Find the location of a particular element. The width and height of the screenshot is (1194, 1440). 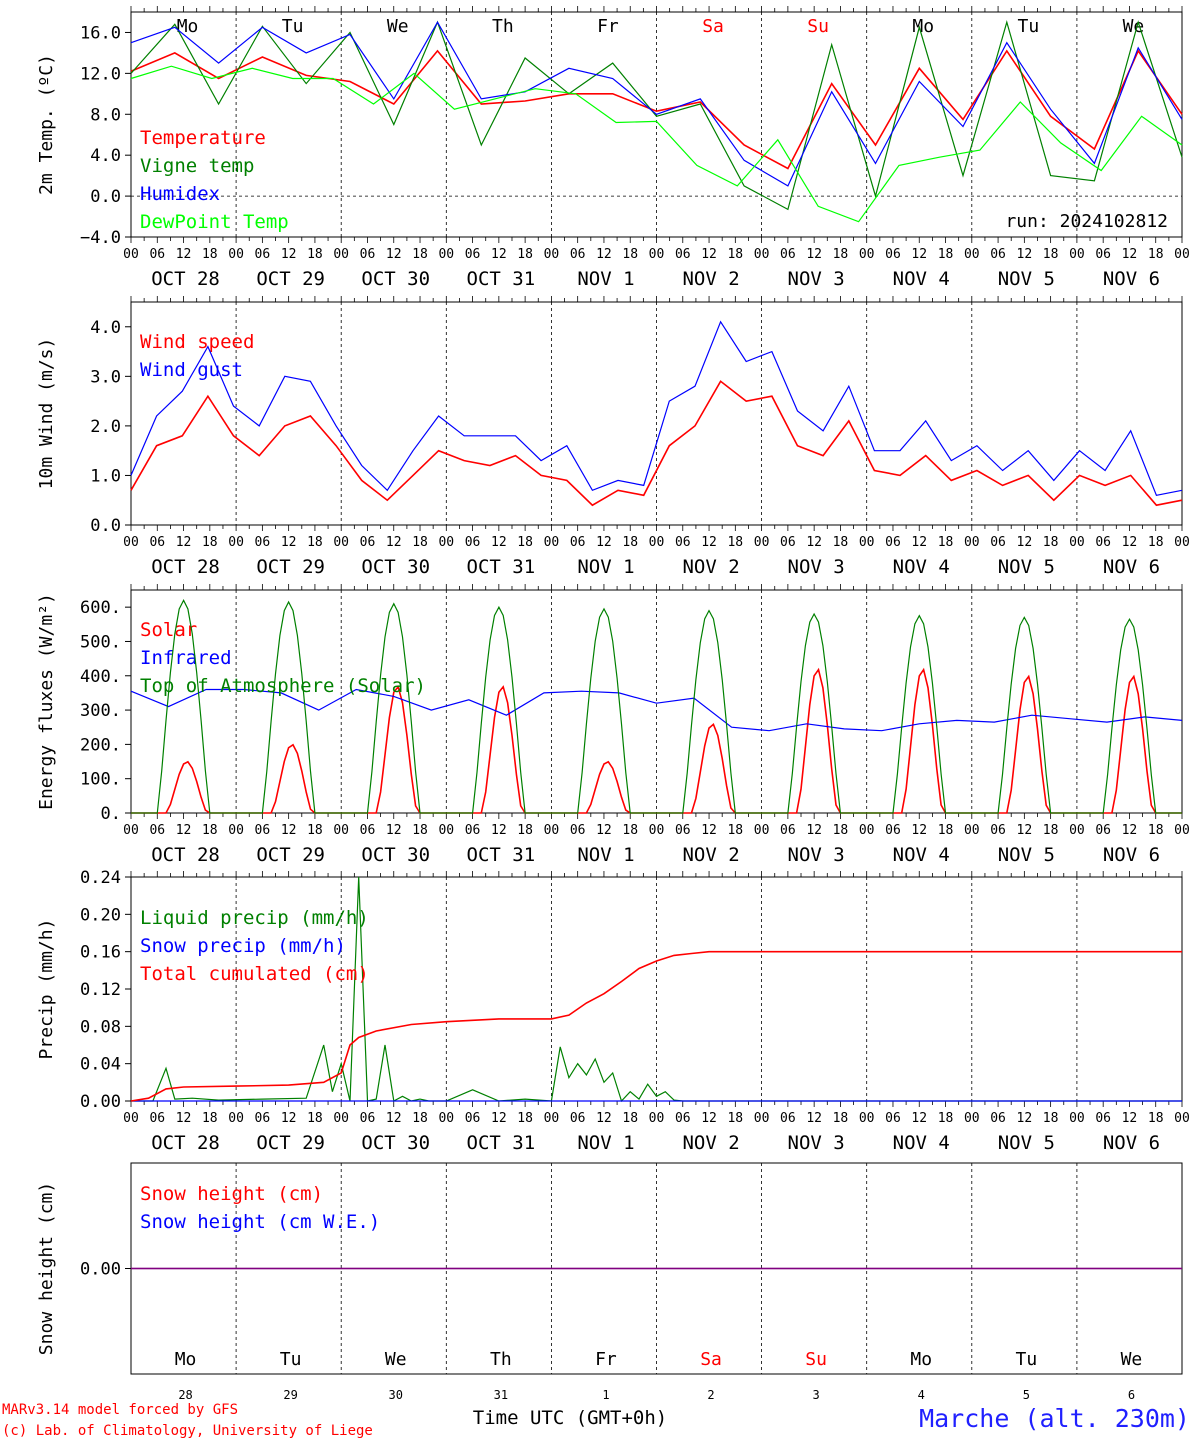

day-abbr-label: Mo is located at coordinates (921, 1359).